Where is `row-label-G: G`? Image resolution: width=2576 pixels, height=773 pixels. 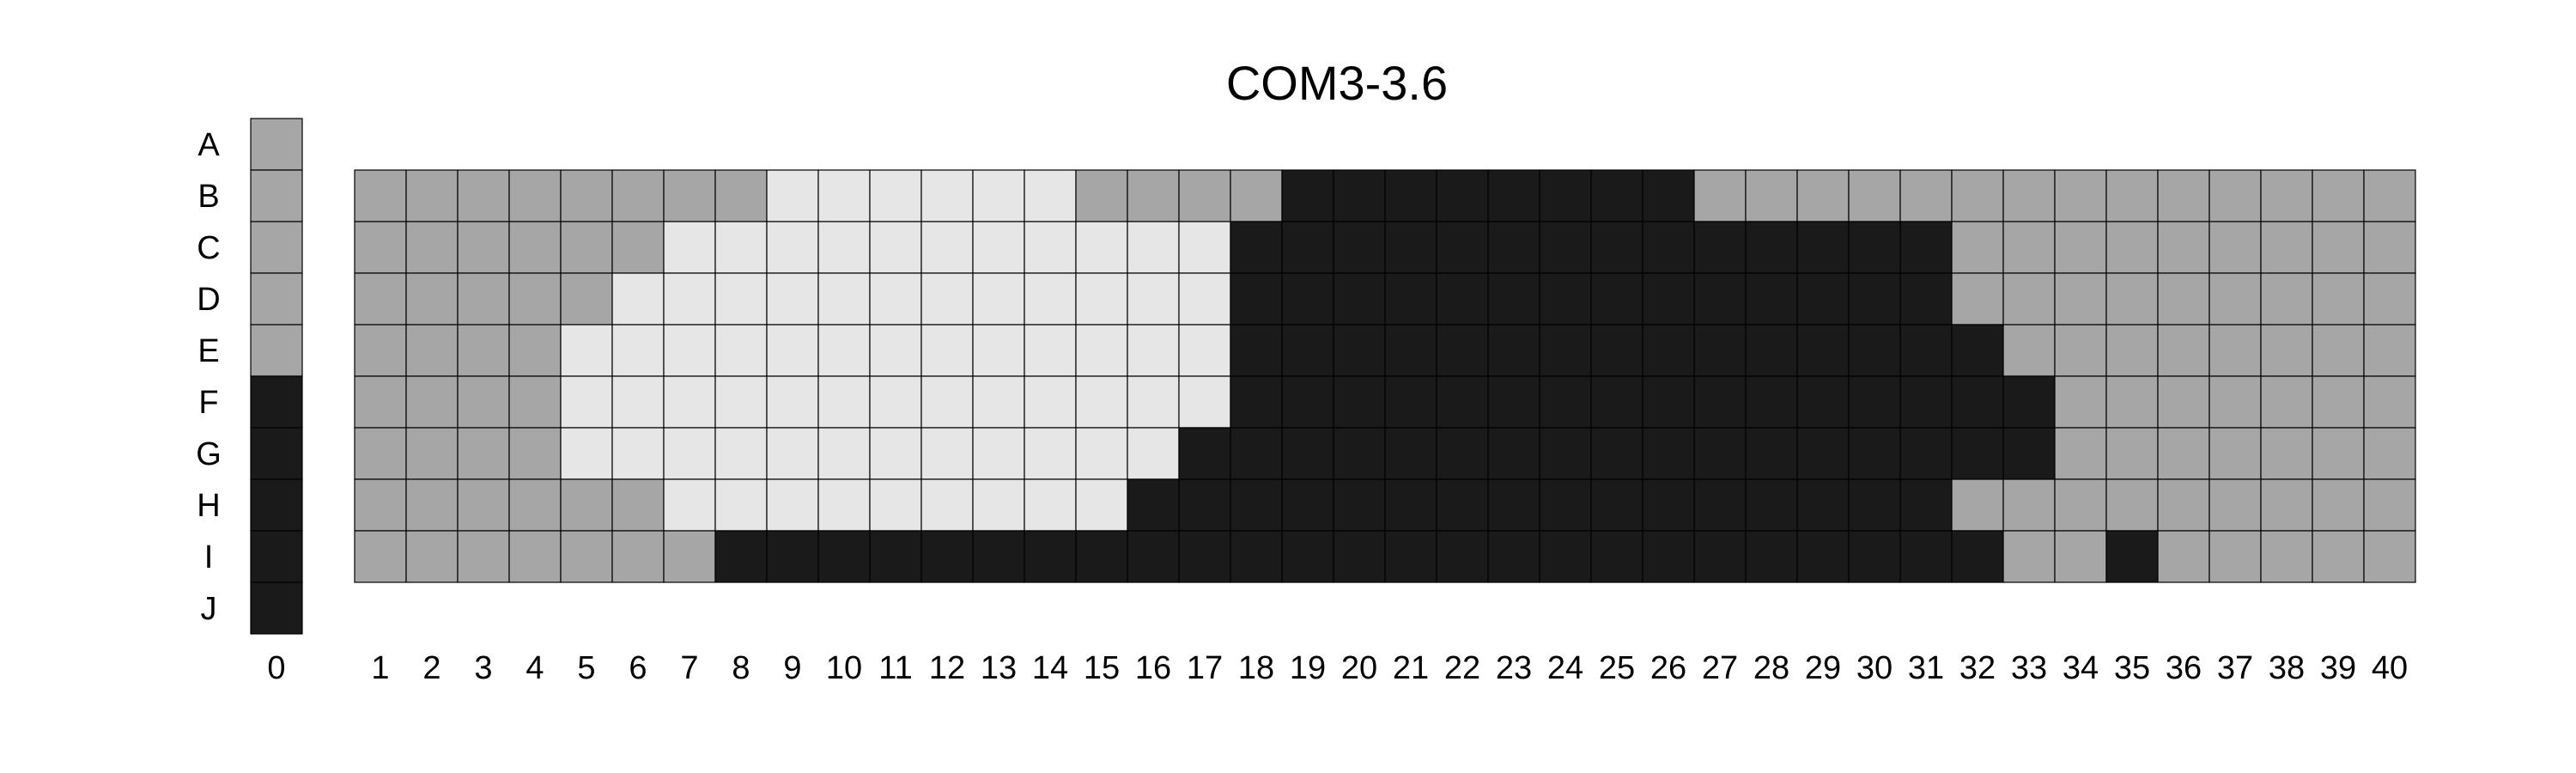 row-label-G: G is located at coordinates (209, 454).